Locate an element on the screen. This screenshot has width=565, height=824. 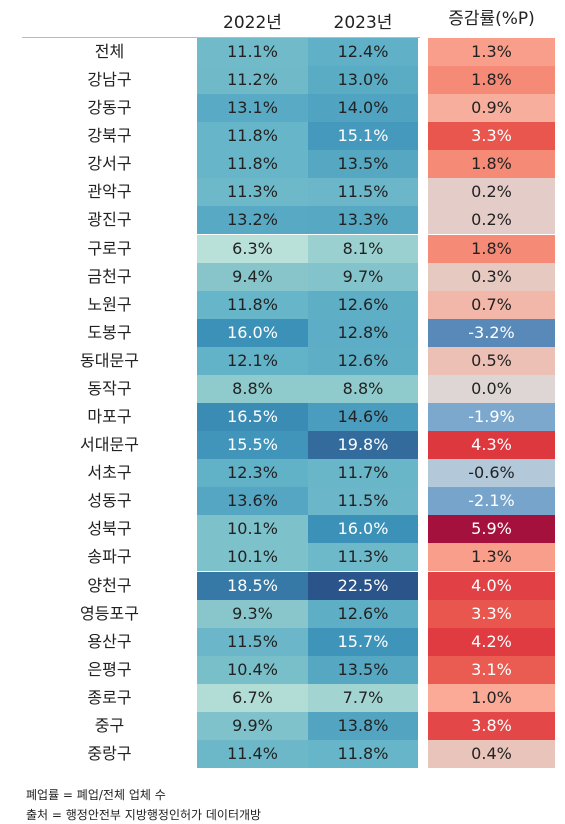
rate-cell: 13.6% is located at coordinates (252, 501).